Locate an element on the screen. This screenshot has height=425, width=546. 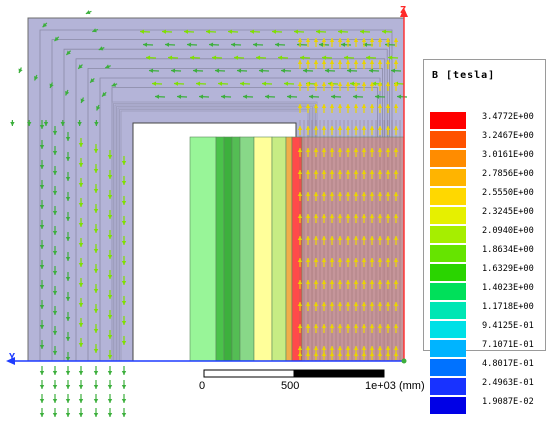
scale-label-0: 0 is located at coordinates (202, 386).